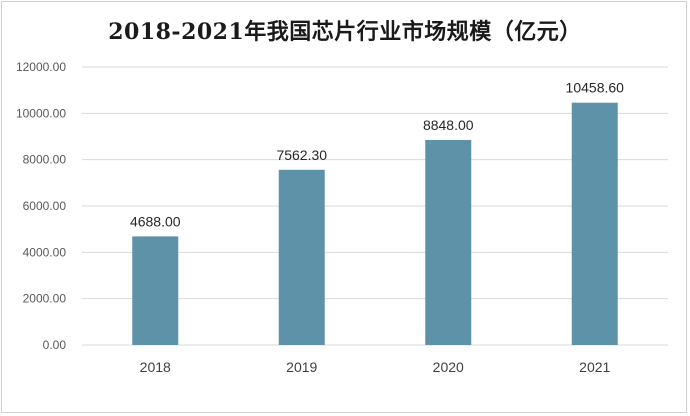  What do you see at coordinates (595, 88) in the screenshot?
I see `data-label: 10458.60` at bounding box center [595, 88].